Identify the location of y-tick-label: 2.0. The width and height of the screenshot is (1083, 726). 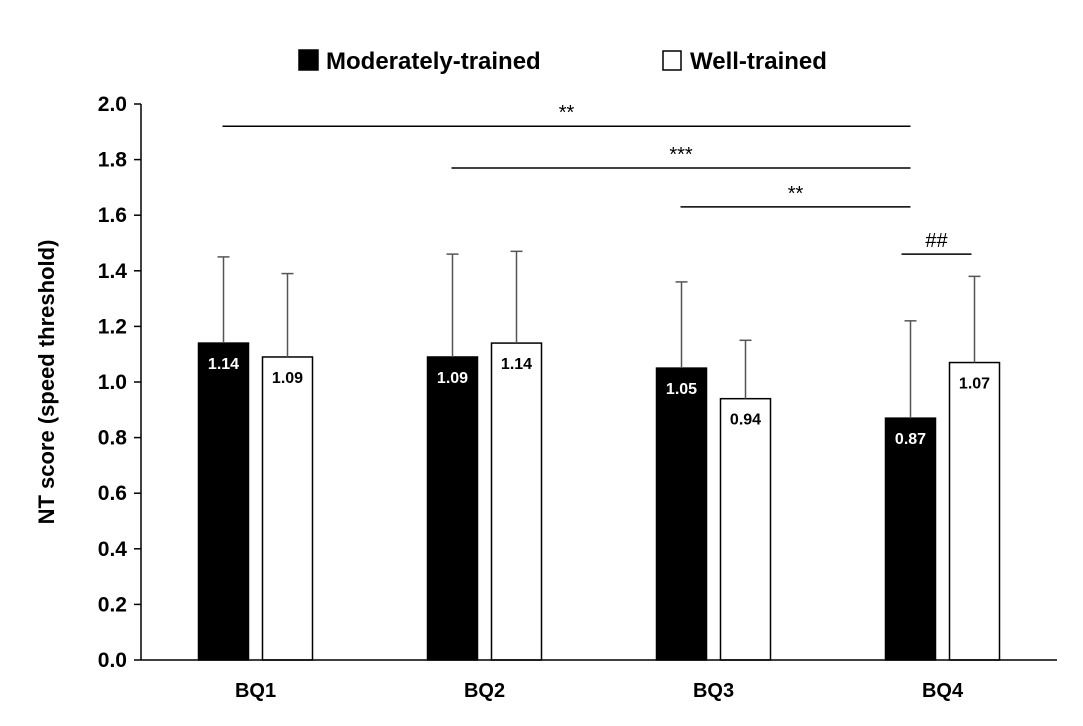
(112, 104).